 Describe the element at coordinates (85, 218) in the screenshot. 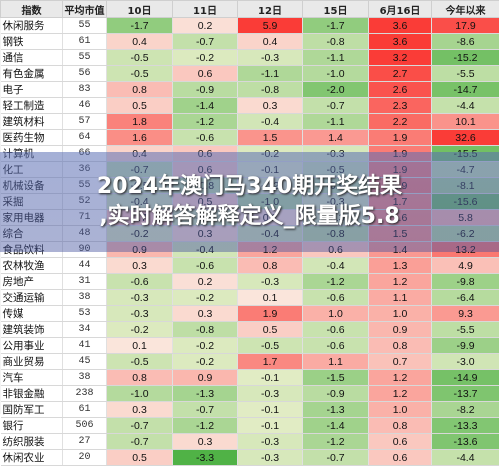

I see `average-market-cap: 71` at that location.